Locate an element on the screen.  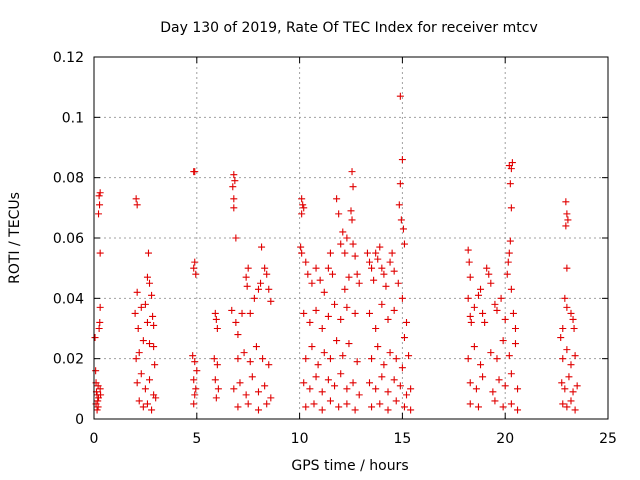
y-tick-label: 0 is located at coordinates (79, 420).